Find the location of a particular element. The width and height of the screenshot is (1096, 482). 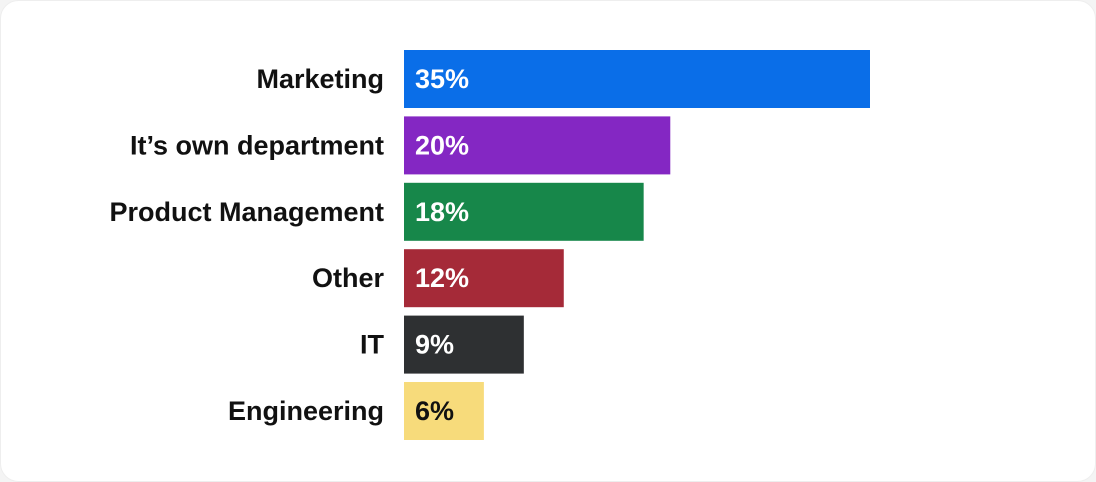

category-label: IT is located at coordinates (372, 345).